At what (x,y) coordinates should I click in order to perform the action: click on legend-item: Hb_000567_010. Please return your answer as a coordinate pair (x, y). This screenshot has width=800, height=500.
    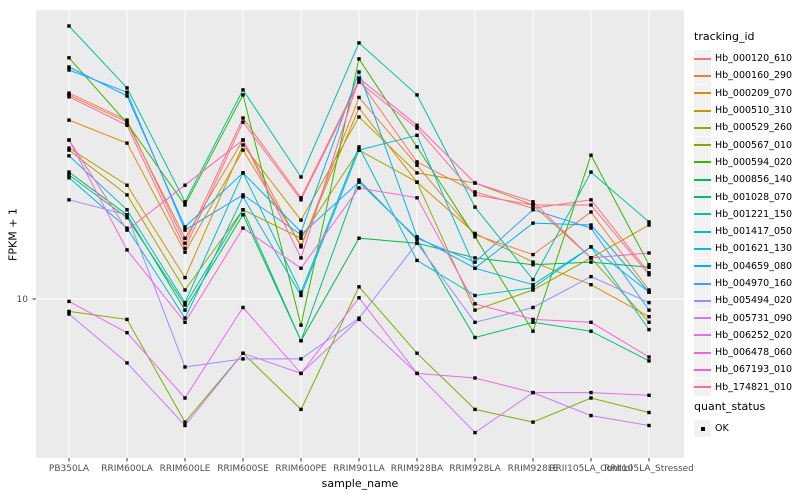
    Looking at the image, I should click on (747, 145).